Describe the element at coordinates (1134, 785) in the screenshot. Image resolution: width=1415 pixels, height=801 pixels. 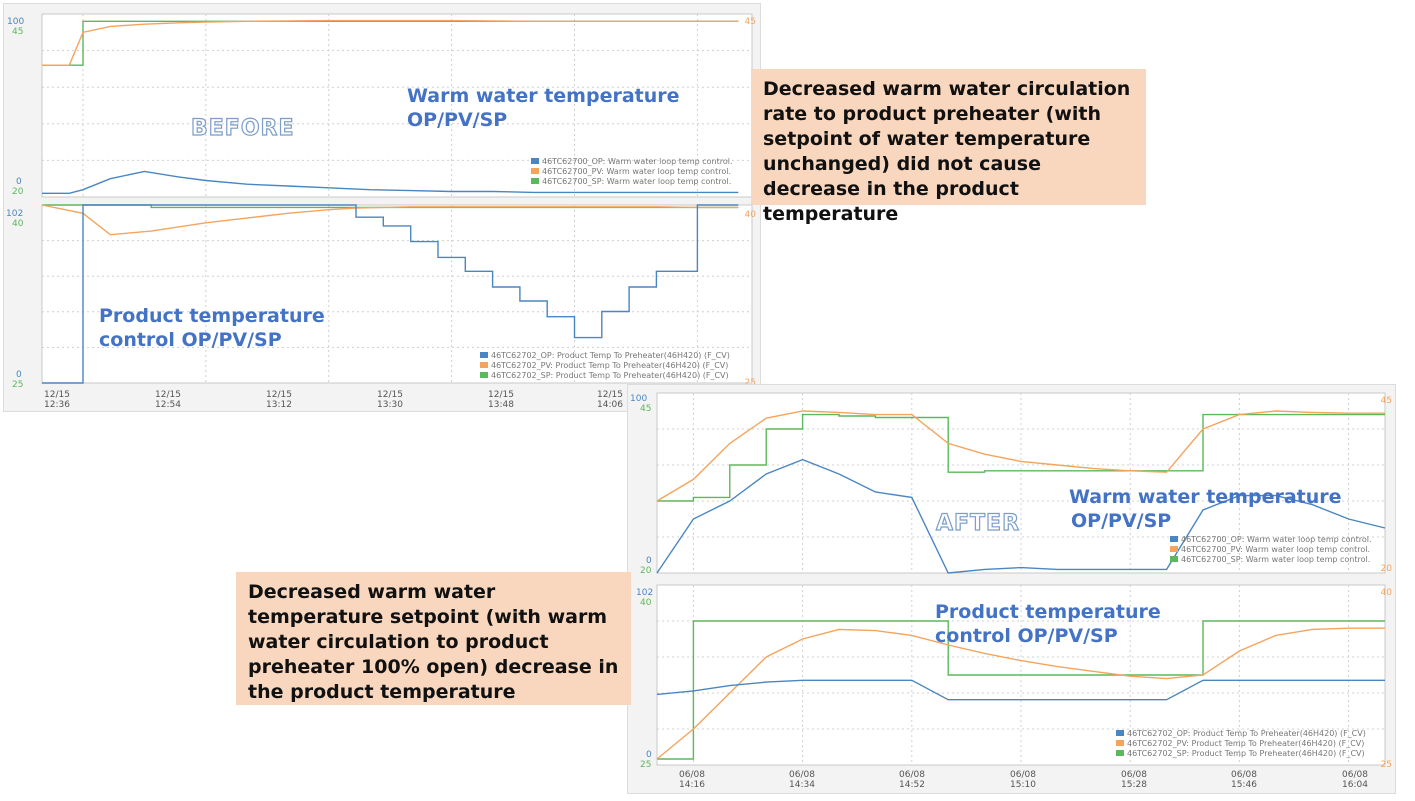
I see `after-xtick-time: 15:28` at that location.